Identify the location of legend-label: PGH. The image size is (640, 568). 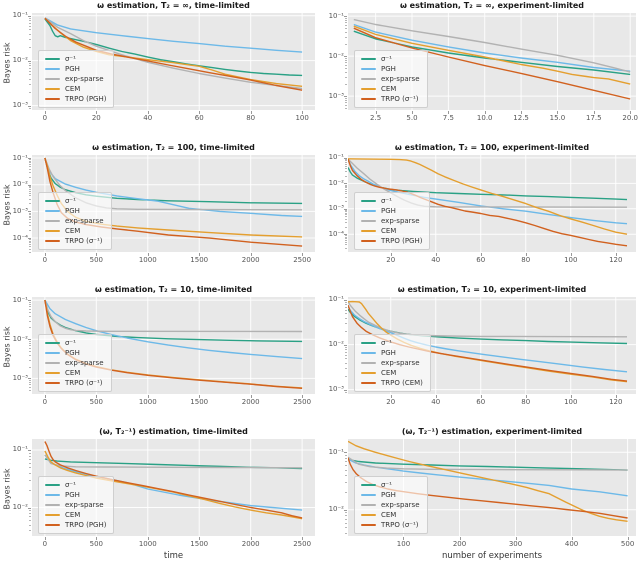
(388, 495).